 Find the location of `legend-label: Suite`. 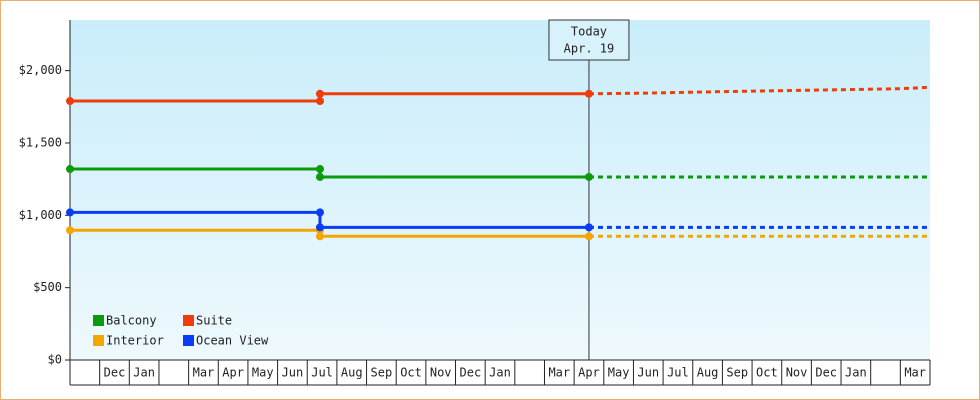

legend-label: Suite is located at coordinates (214, 321).